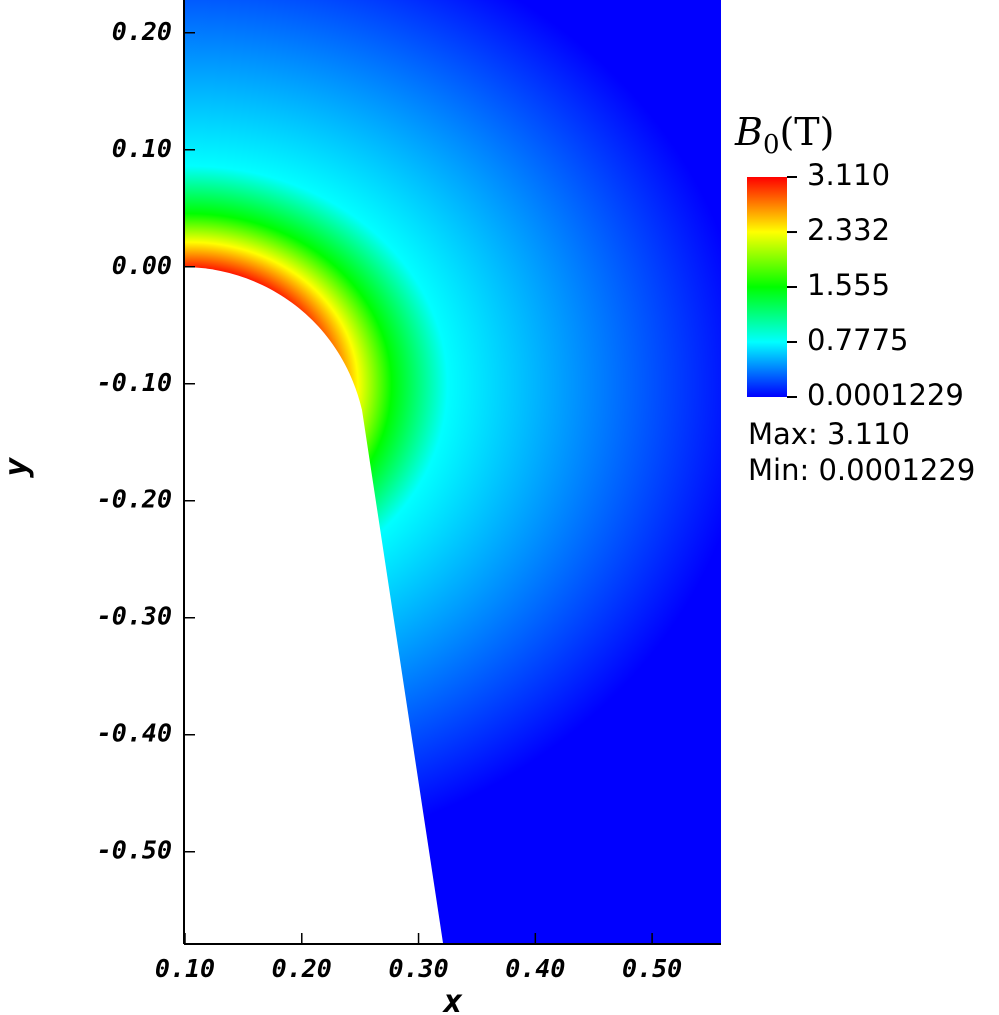 This screenshot has width=999, height=1015. Describe the element at coordinates (142, 265) in the screenshot. I see `y-tick-label: 0.00` at that location.